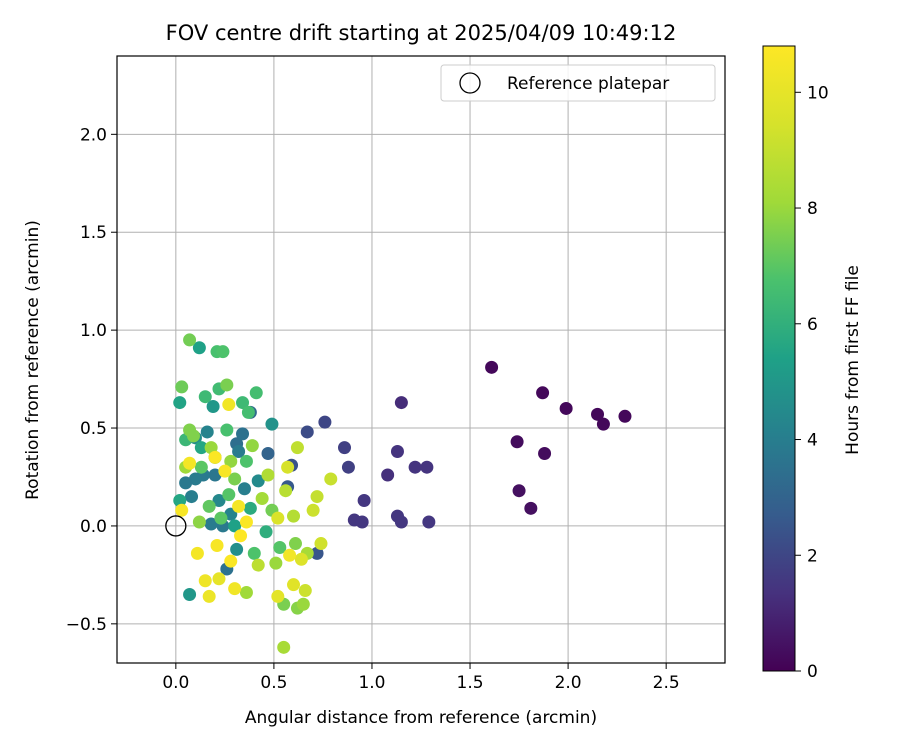  I want to click on legend-box, so click(578, 83).